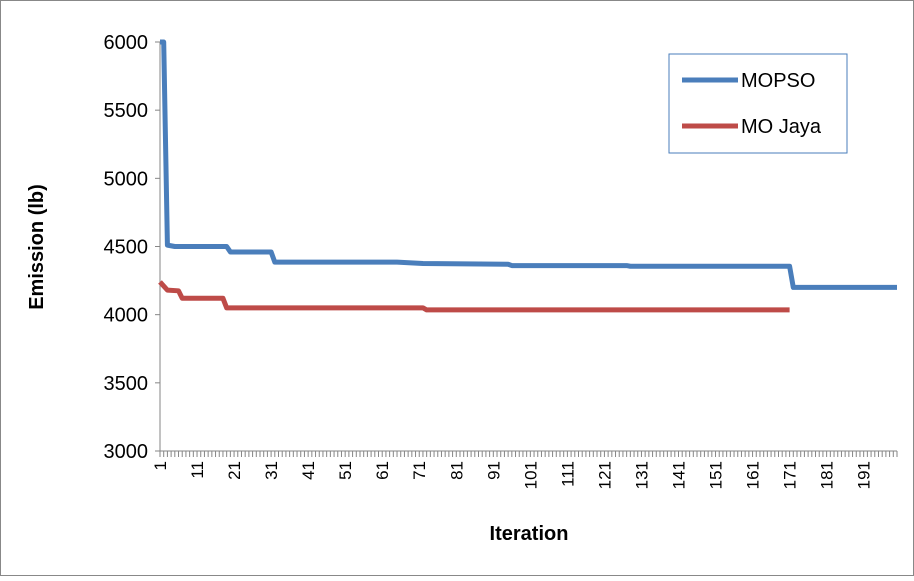 The height and width of the screenshot is (581, 914). I want to click on x-tick-label: 121, so click(604, 475).